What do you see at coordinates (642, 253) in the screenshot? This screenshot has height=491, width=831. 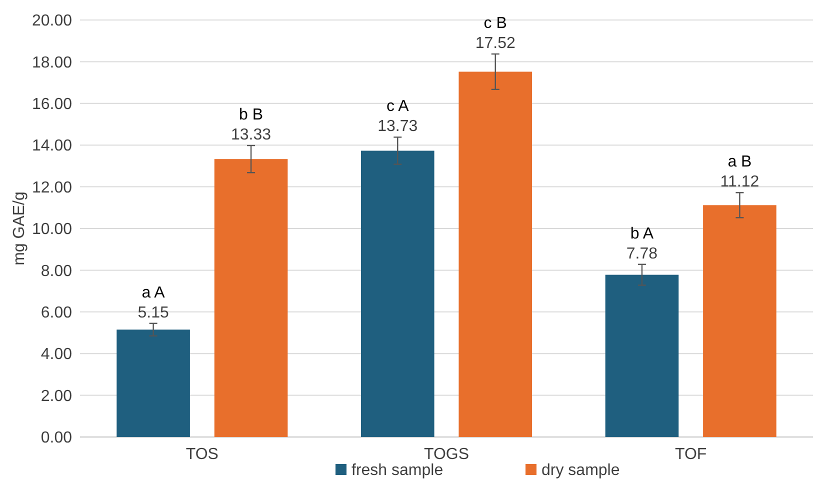 I see `data-label: 7.78` at bounding box center [642, 253].